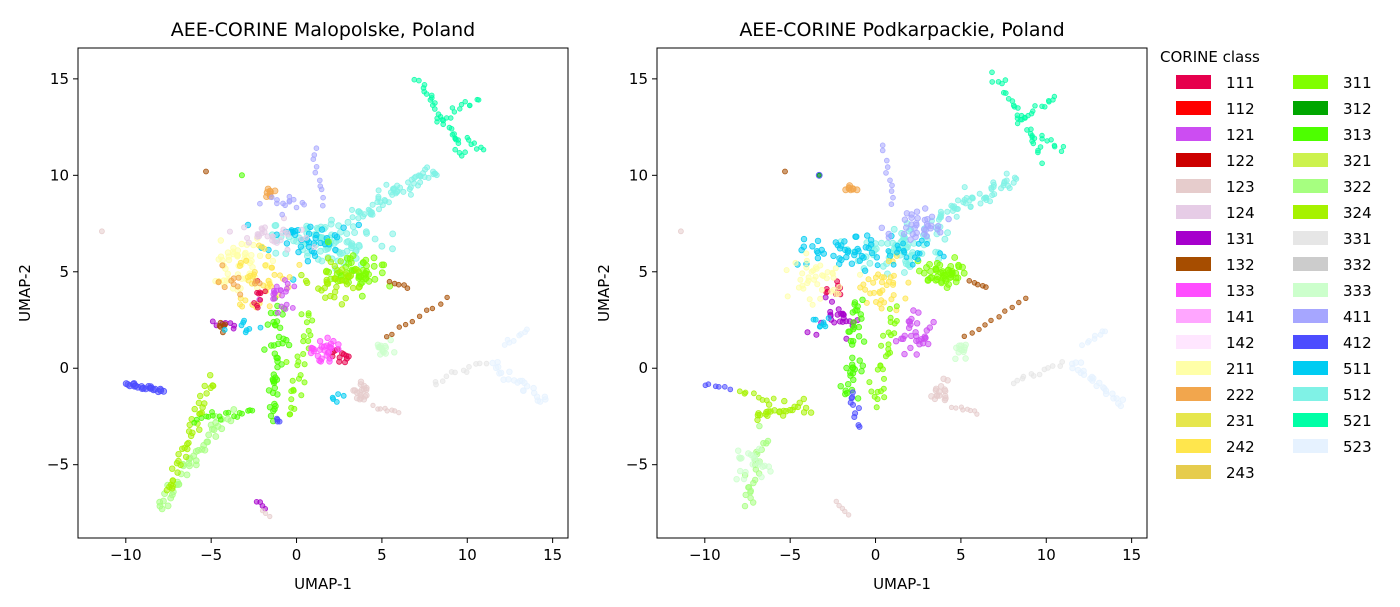  I want to click on legend-item-222: 222, so click(1215, 395).